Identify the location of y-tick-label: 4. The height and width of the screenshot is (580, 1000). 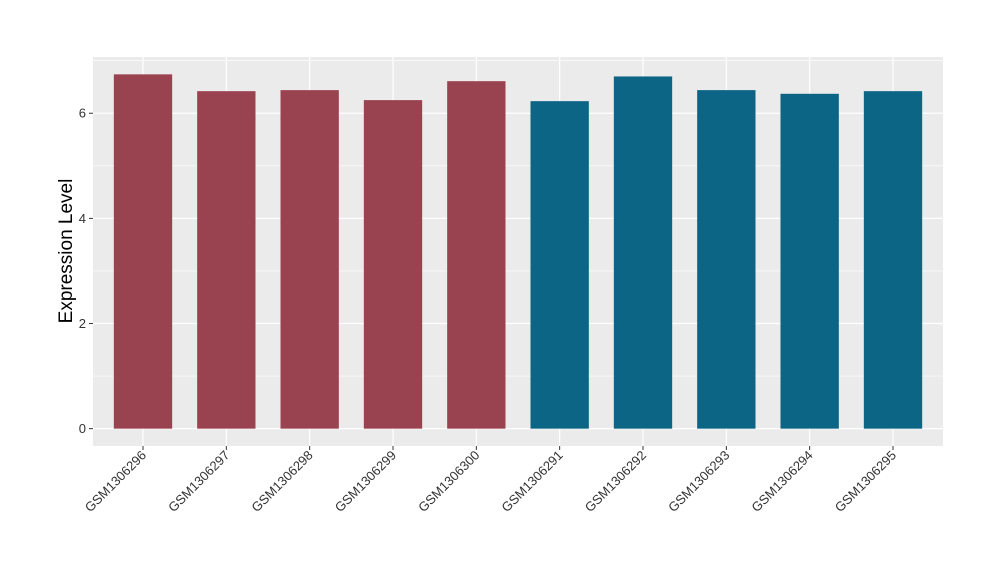
(82, 218).